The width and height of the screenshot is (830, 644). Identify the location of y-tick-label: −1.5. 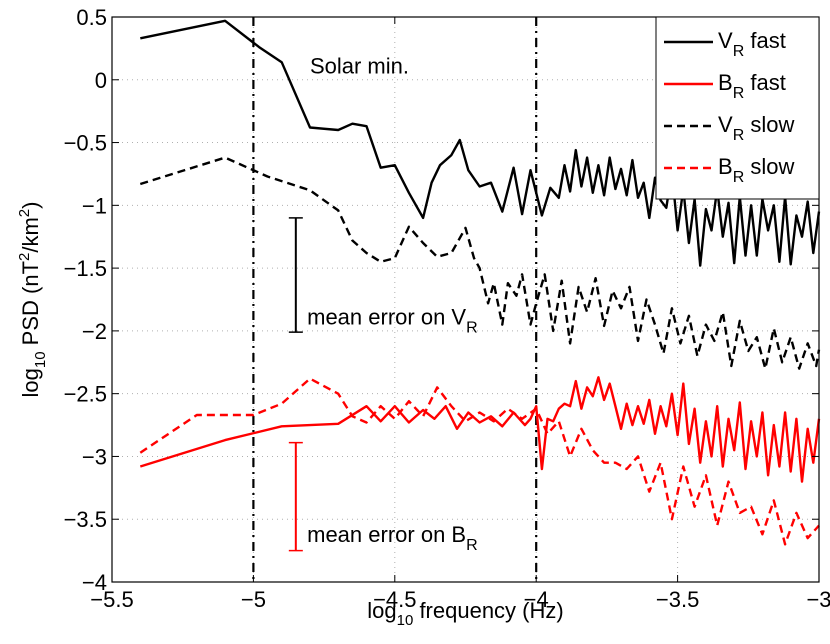
(85, 268).